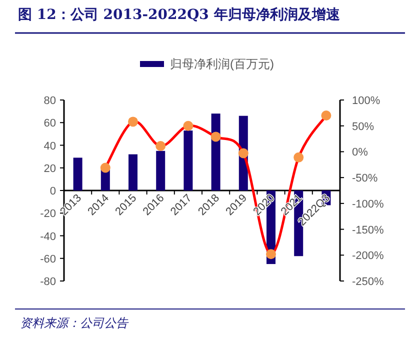  What do you see at coordinates (179, 14) in the screenshot?
I see `chart-title: 图 12：公司 2013-2022Q3 年归母净利润及增速` at bounding box center [179, 14].